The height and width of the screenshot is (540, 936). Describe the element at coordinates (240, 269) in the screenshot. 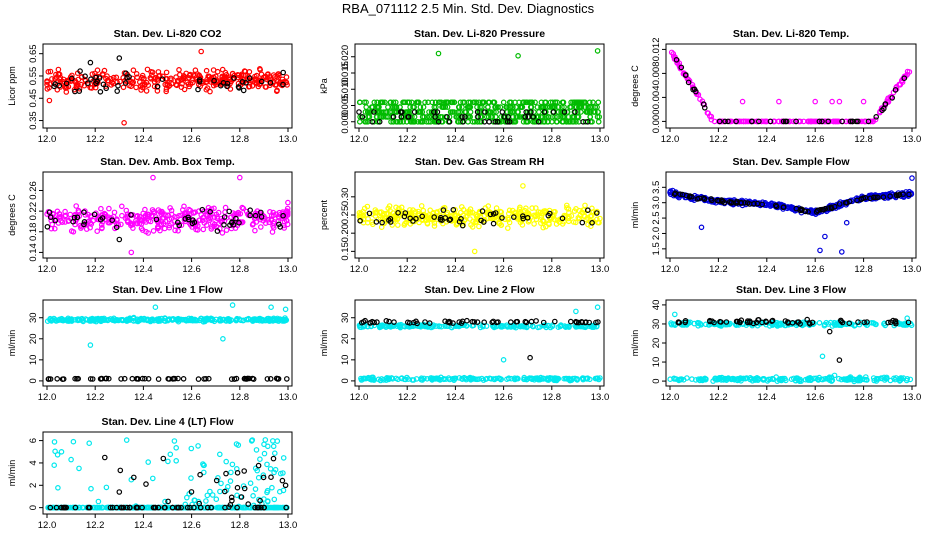

I see `x-tick-label: 12.8` at that location.